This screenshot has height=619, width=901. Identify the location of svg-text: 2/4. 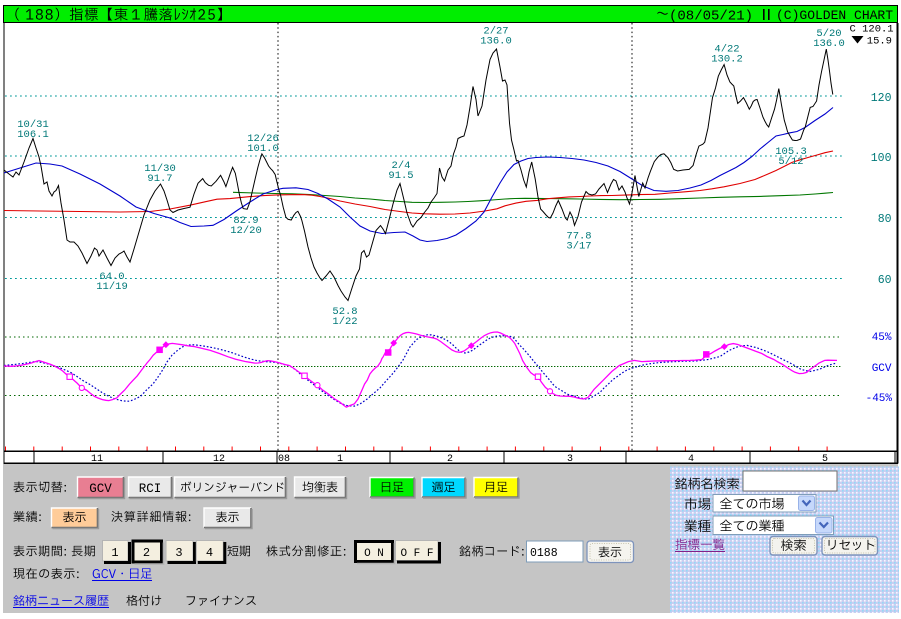
(401, 166).